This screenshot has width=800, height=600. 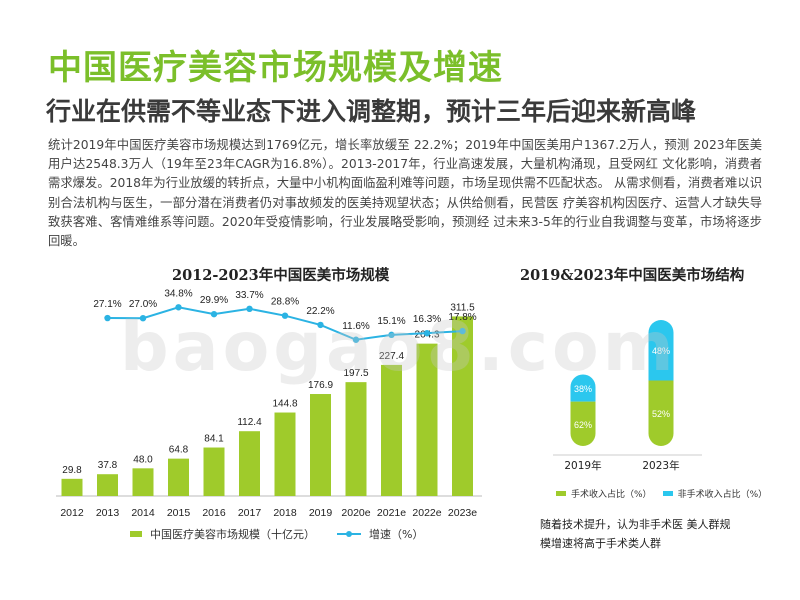 What do you see at coordinates (355, 373) in the screenshot?
I see `bar-value-label: 197.5` at bounding box center [355, 373].